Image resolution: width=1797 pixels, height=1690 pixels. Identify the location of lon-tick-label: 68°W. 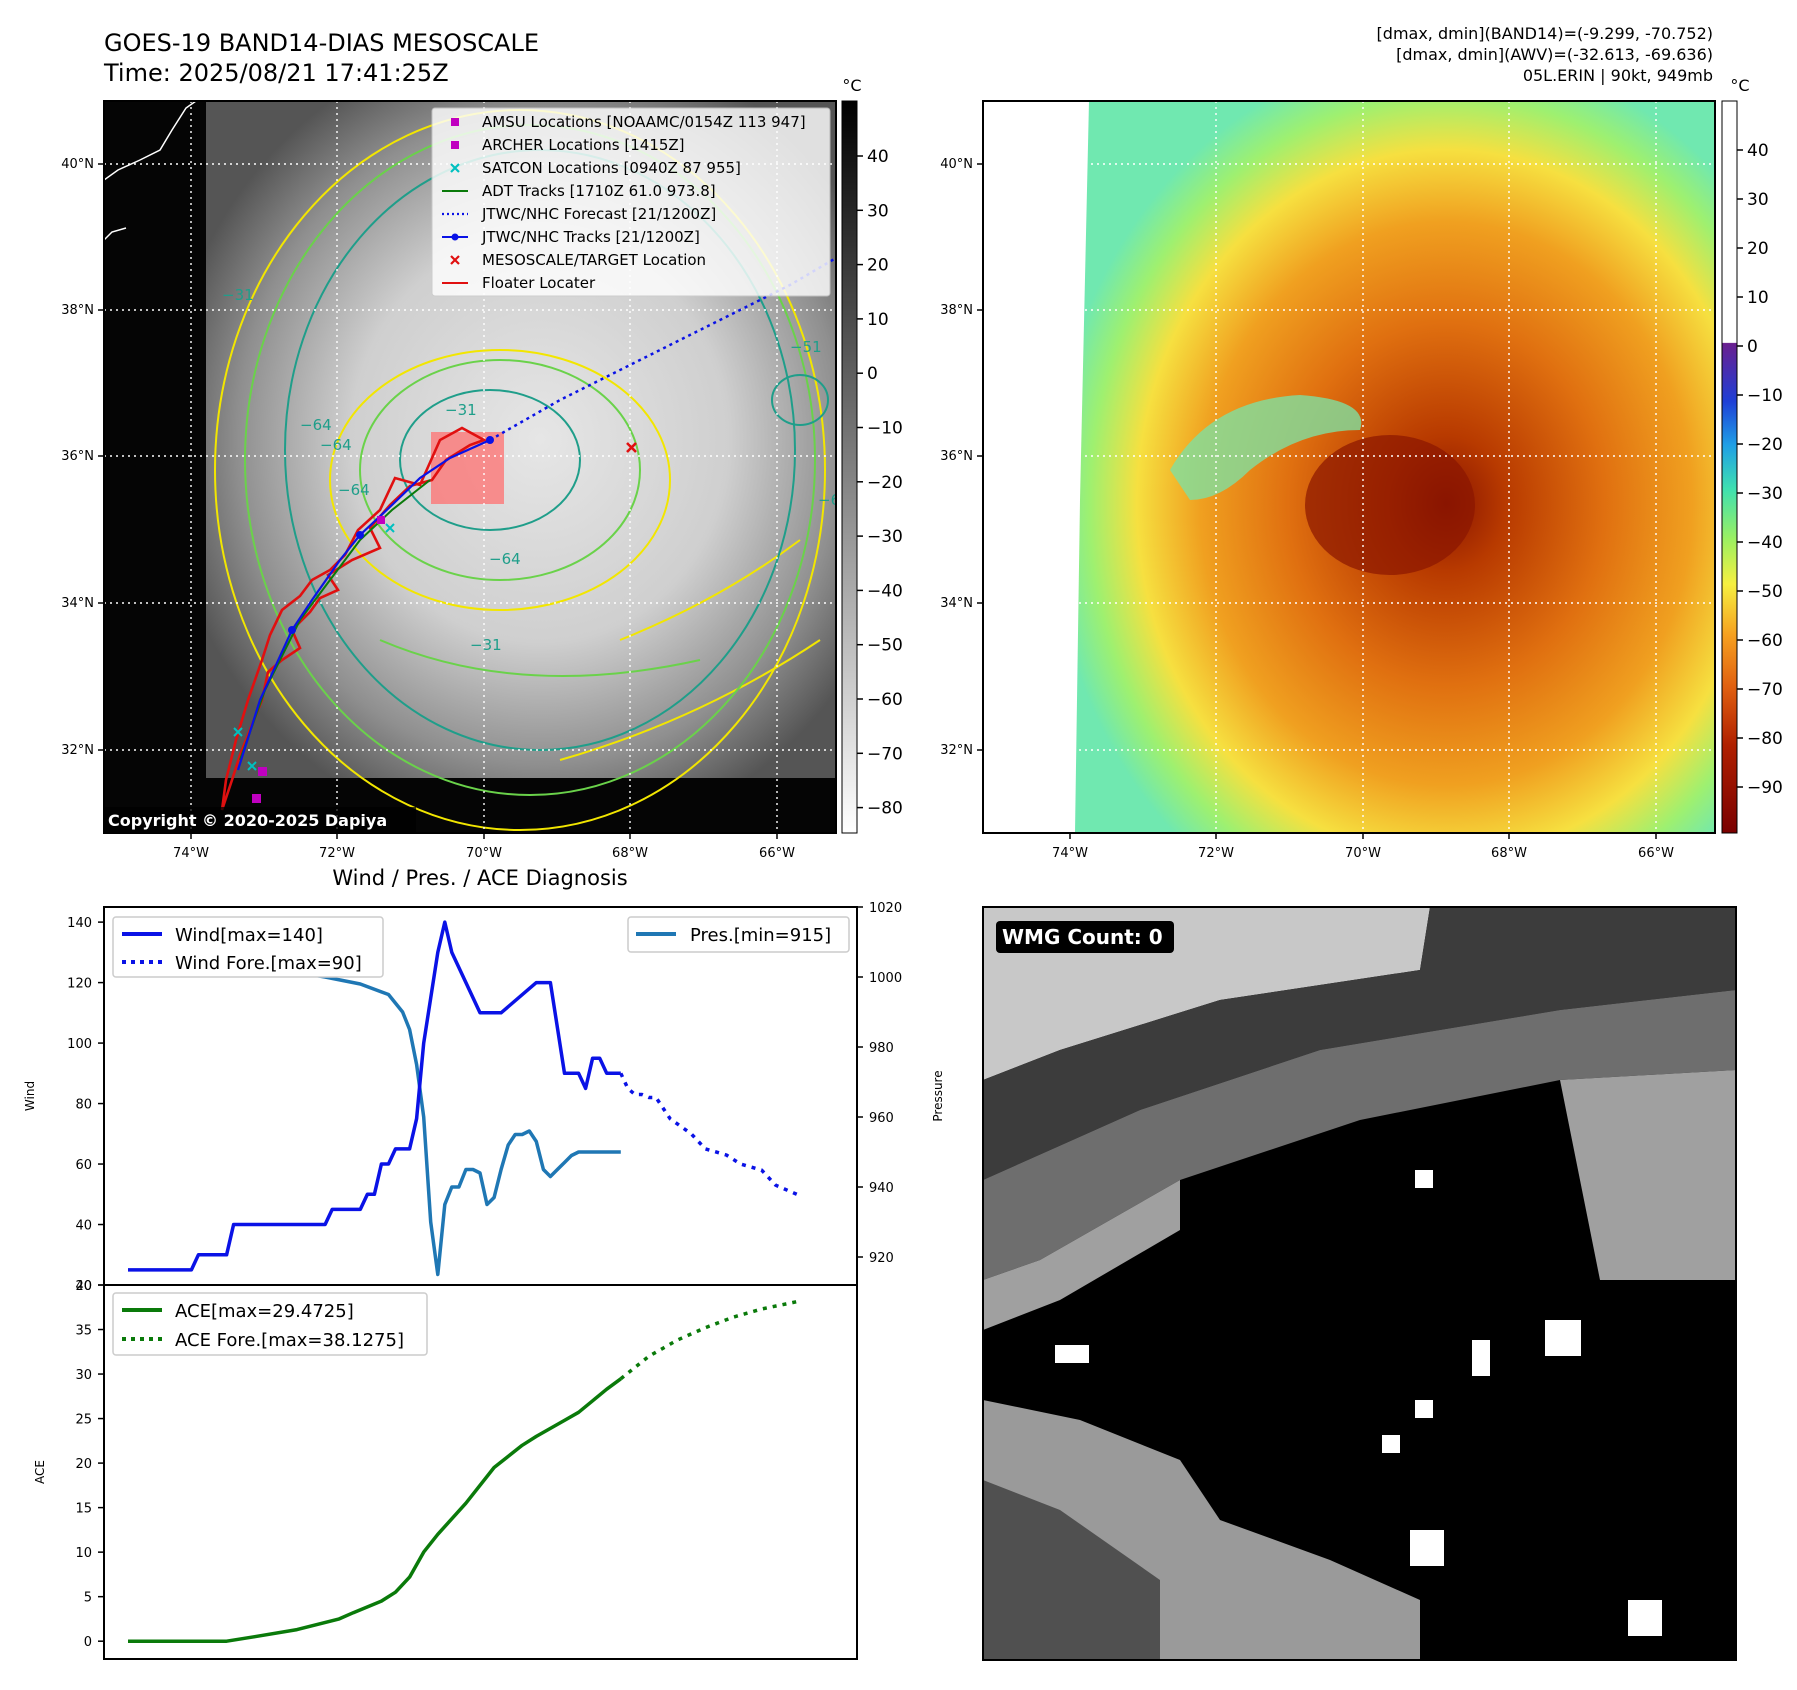
(630, 853).